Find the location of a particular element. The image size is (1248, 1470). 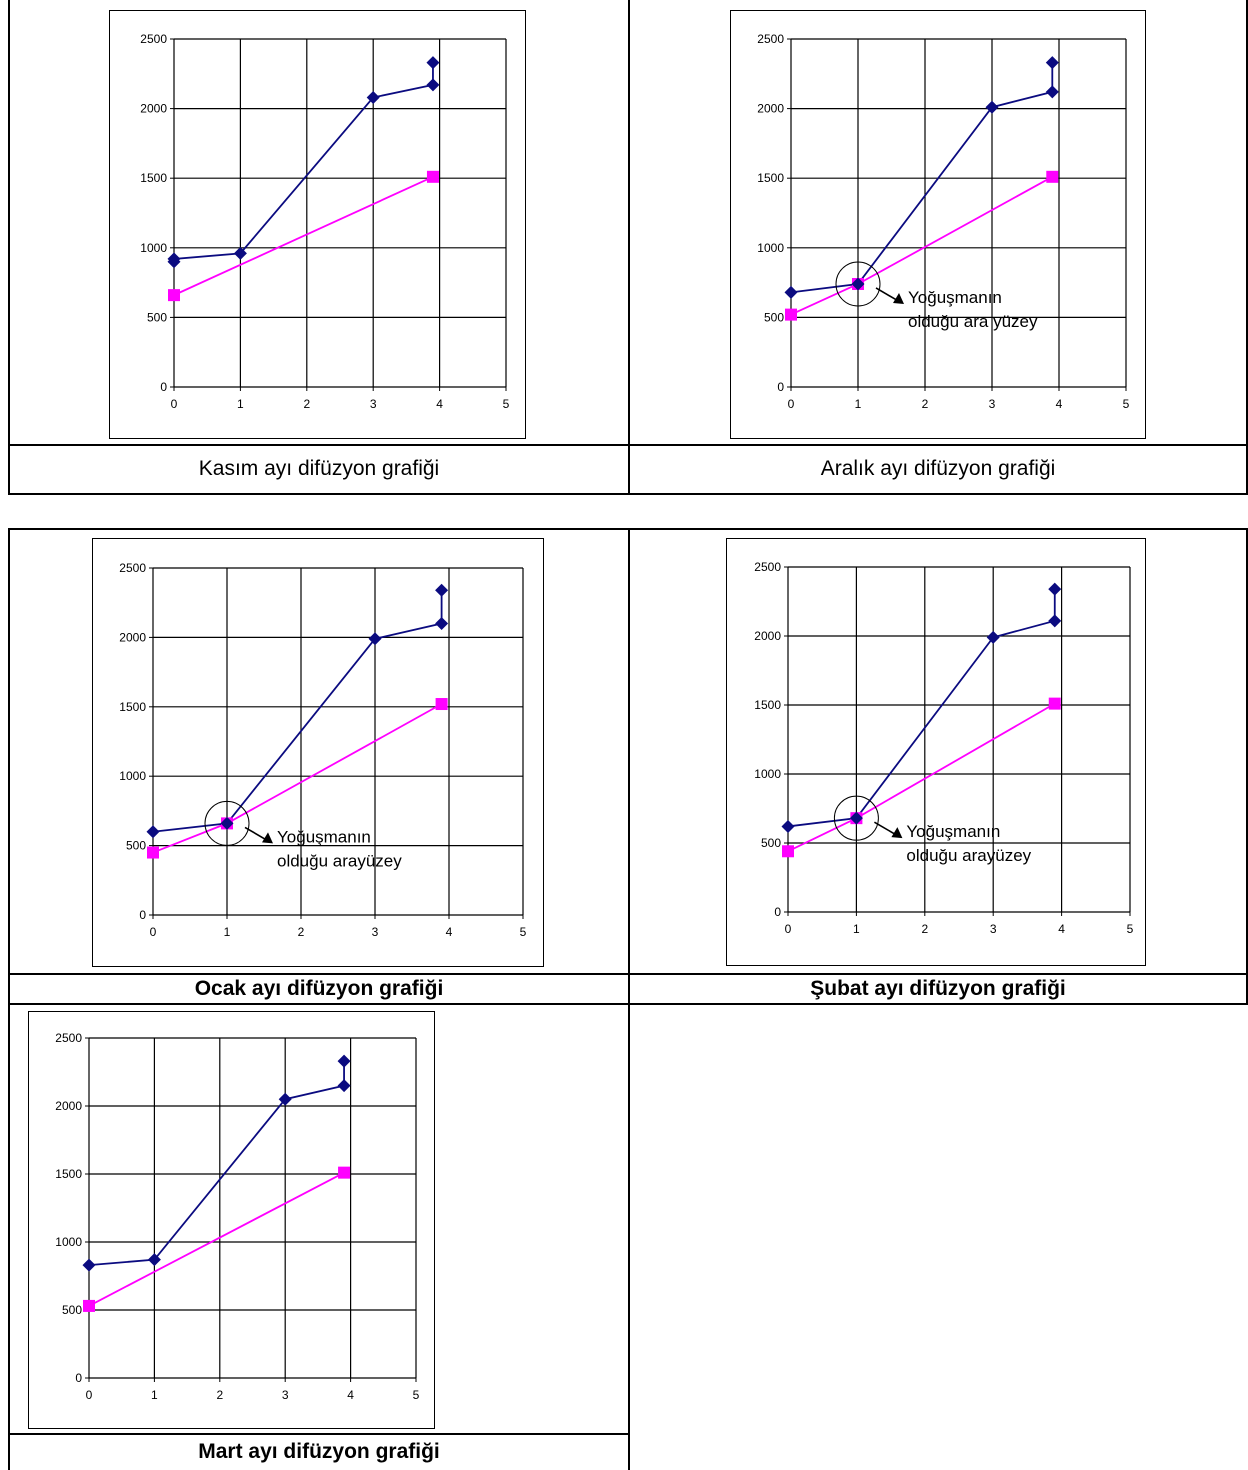

chart-frame-kasim is located at coordinates (317, 224).